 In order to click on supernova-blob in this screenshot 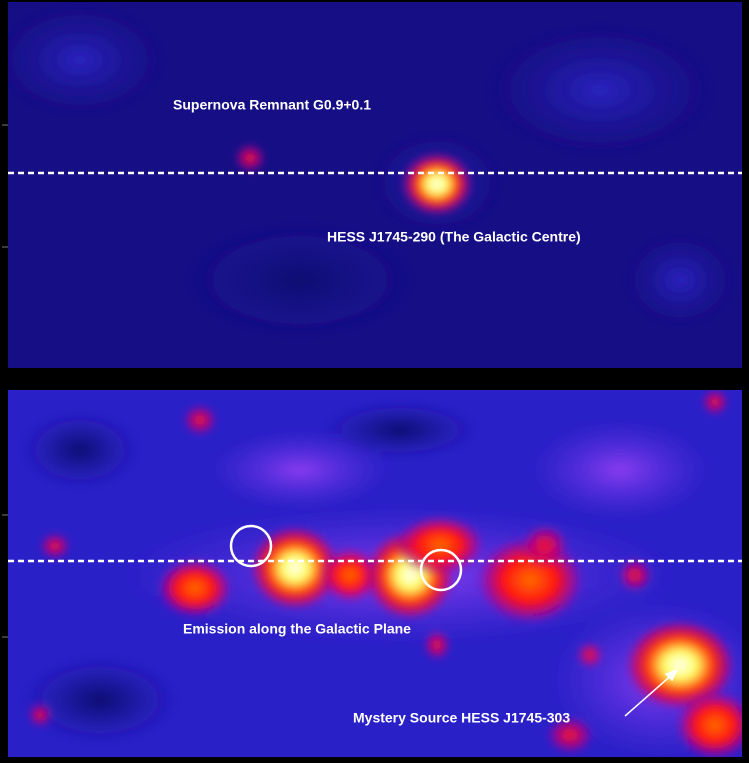, I will do `click(250, 158)`.